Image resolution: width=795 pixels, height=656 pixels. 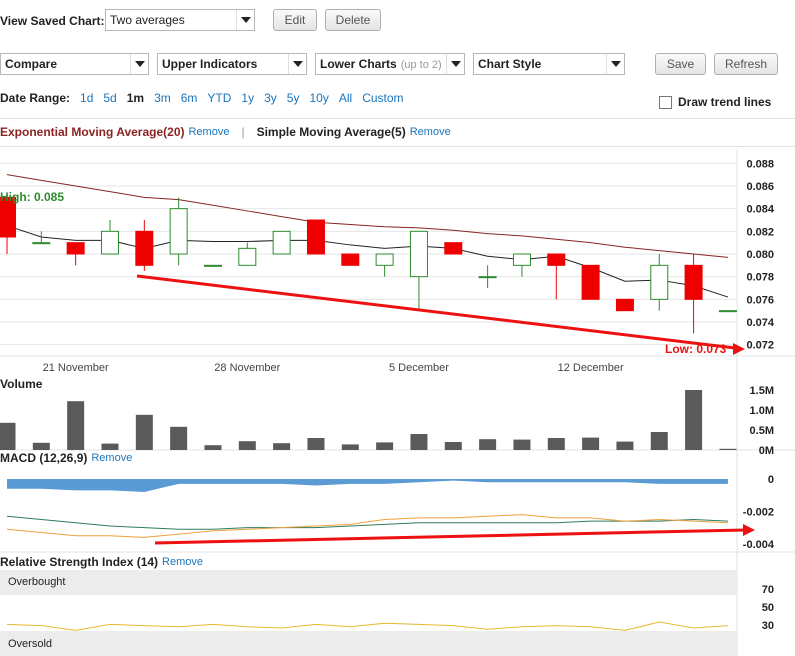 I want to click on macd-remove-link: Remove, so click(x=112, y=457).